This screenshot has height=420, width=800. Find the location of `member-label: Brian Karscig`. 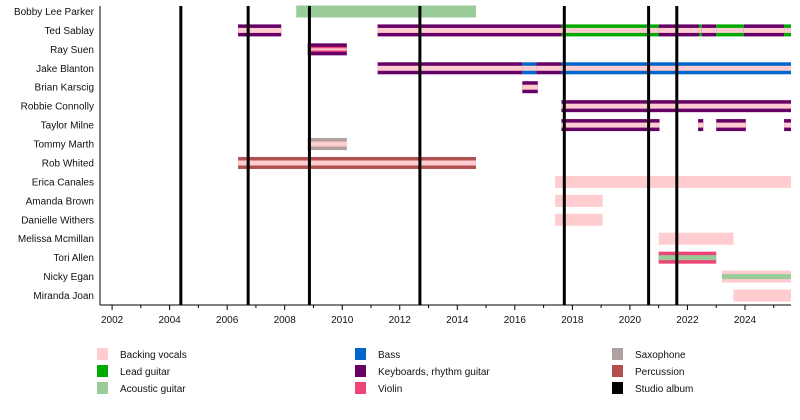

member-label: Brian Karscig is located at coordinates (64, 88).